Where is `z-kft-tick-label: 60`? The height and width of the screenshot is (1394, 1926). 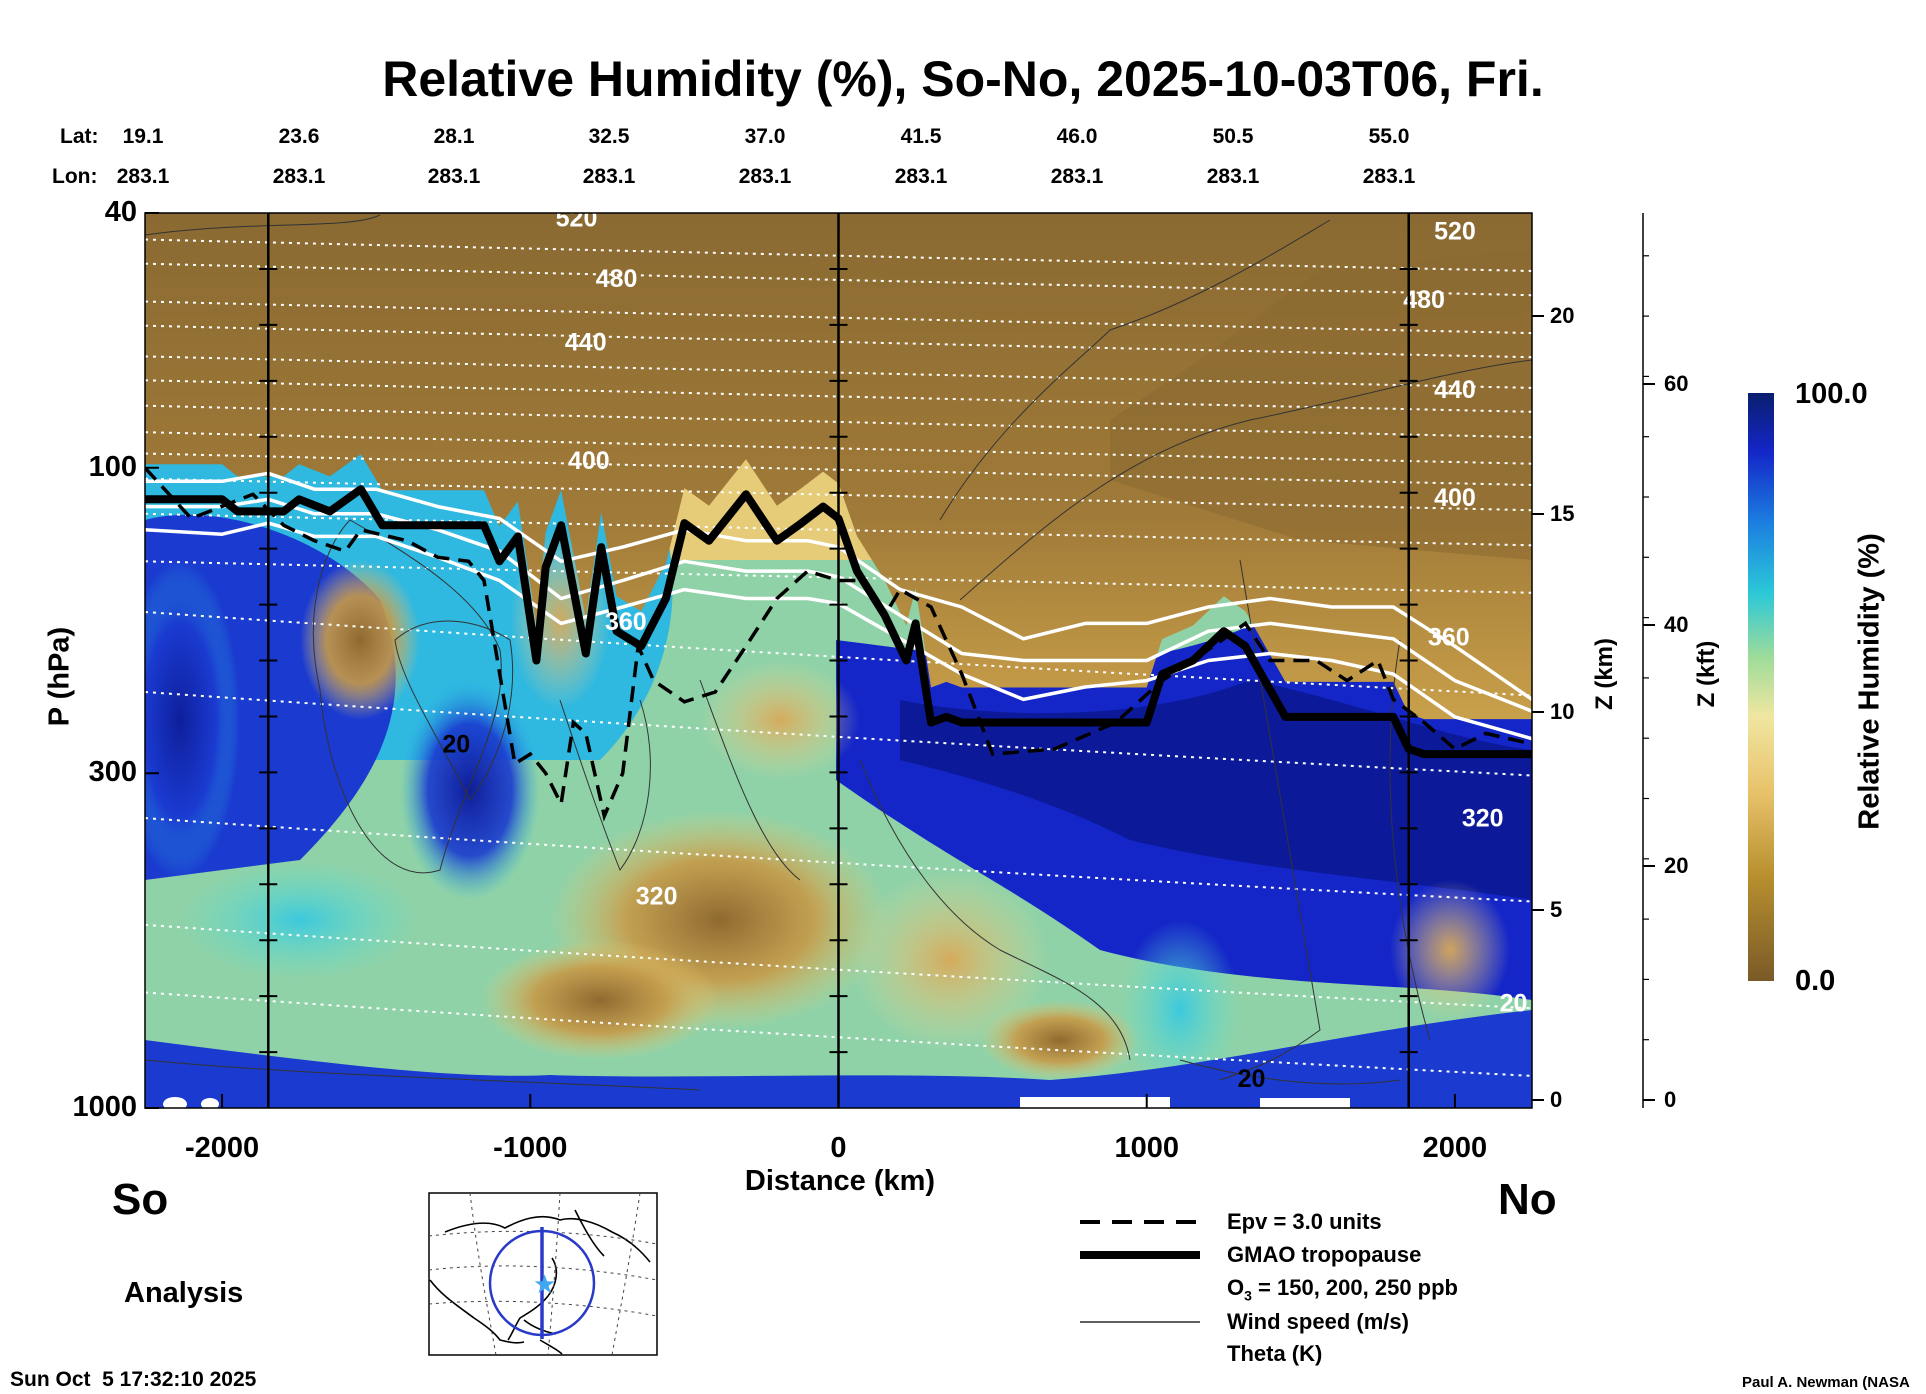 z-kft-tick-label: 60 is located at coordinates (1676, 383).